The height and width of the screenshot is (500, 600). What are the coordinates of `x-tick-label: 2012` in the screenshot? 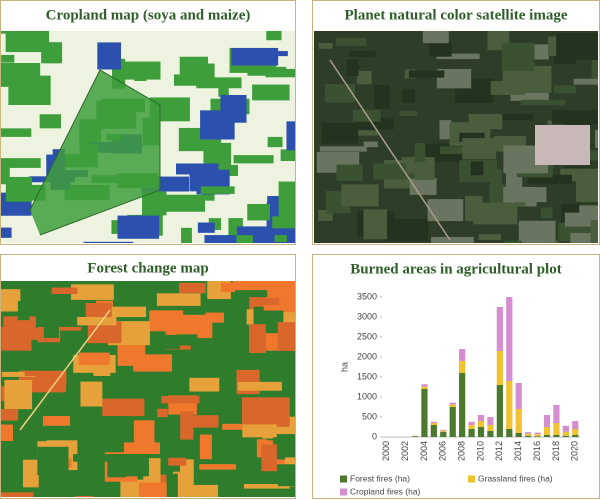 It's located at (499, 451).